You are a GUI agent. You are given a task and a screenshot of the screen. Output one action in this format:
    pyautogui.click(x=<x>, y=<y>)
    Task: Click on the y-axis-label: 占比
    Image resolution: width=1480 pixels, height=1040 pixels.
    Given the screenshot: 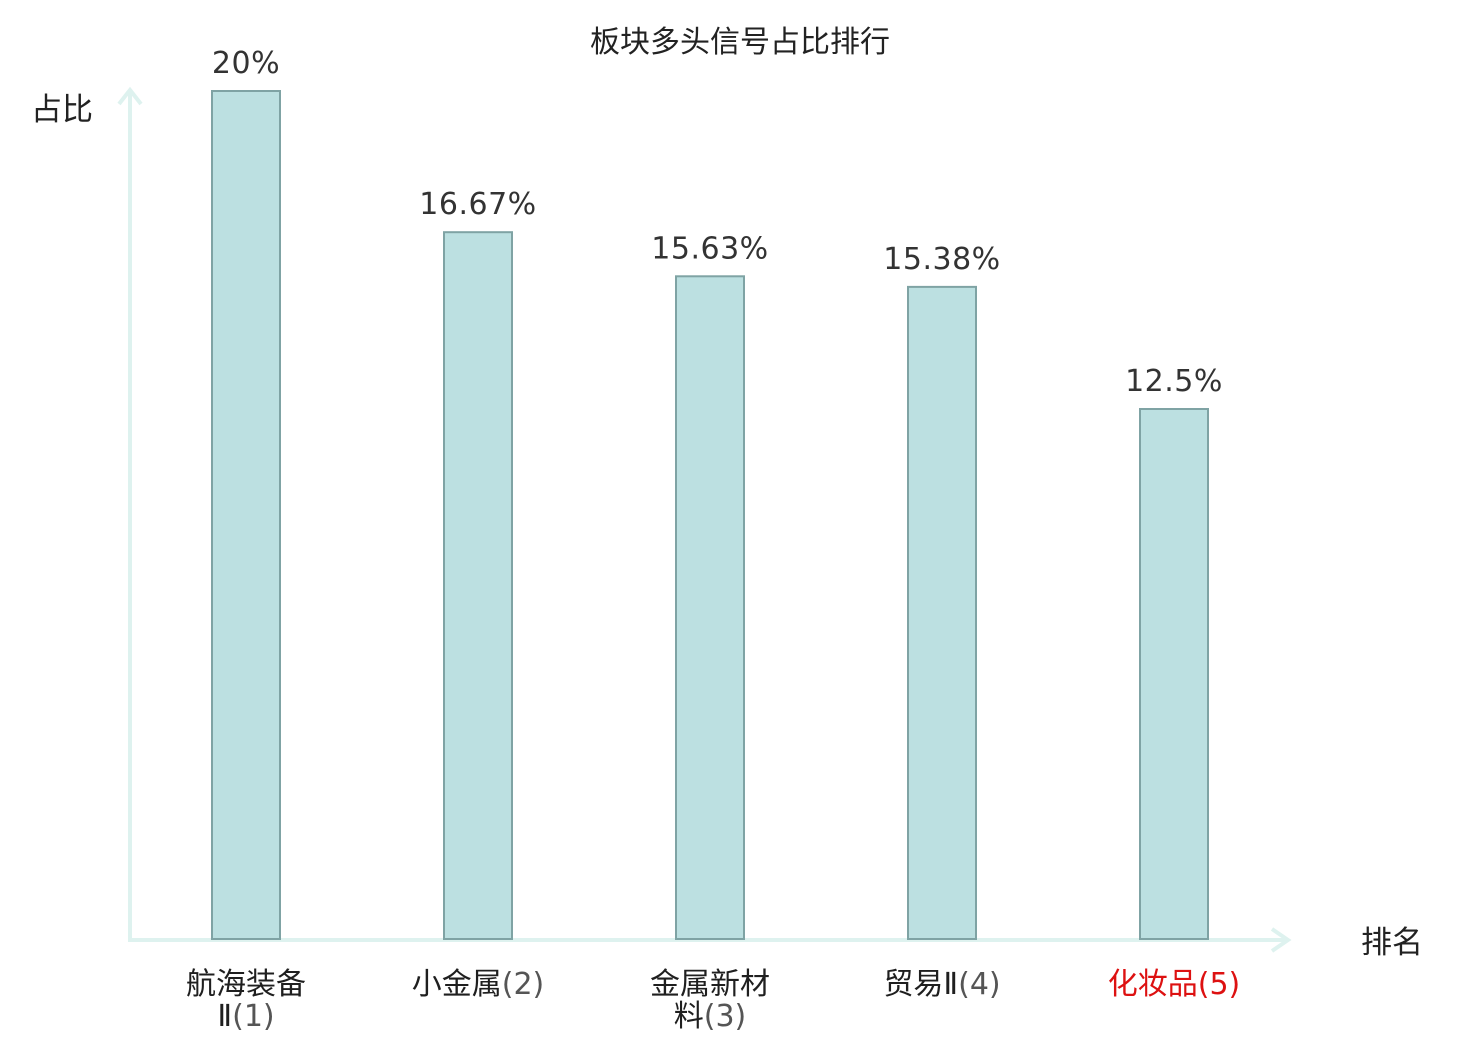 What is the action you would take?
    pyautogui.click(x=62, y=110)
    